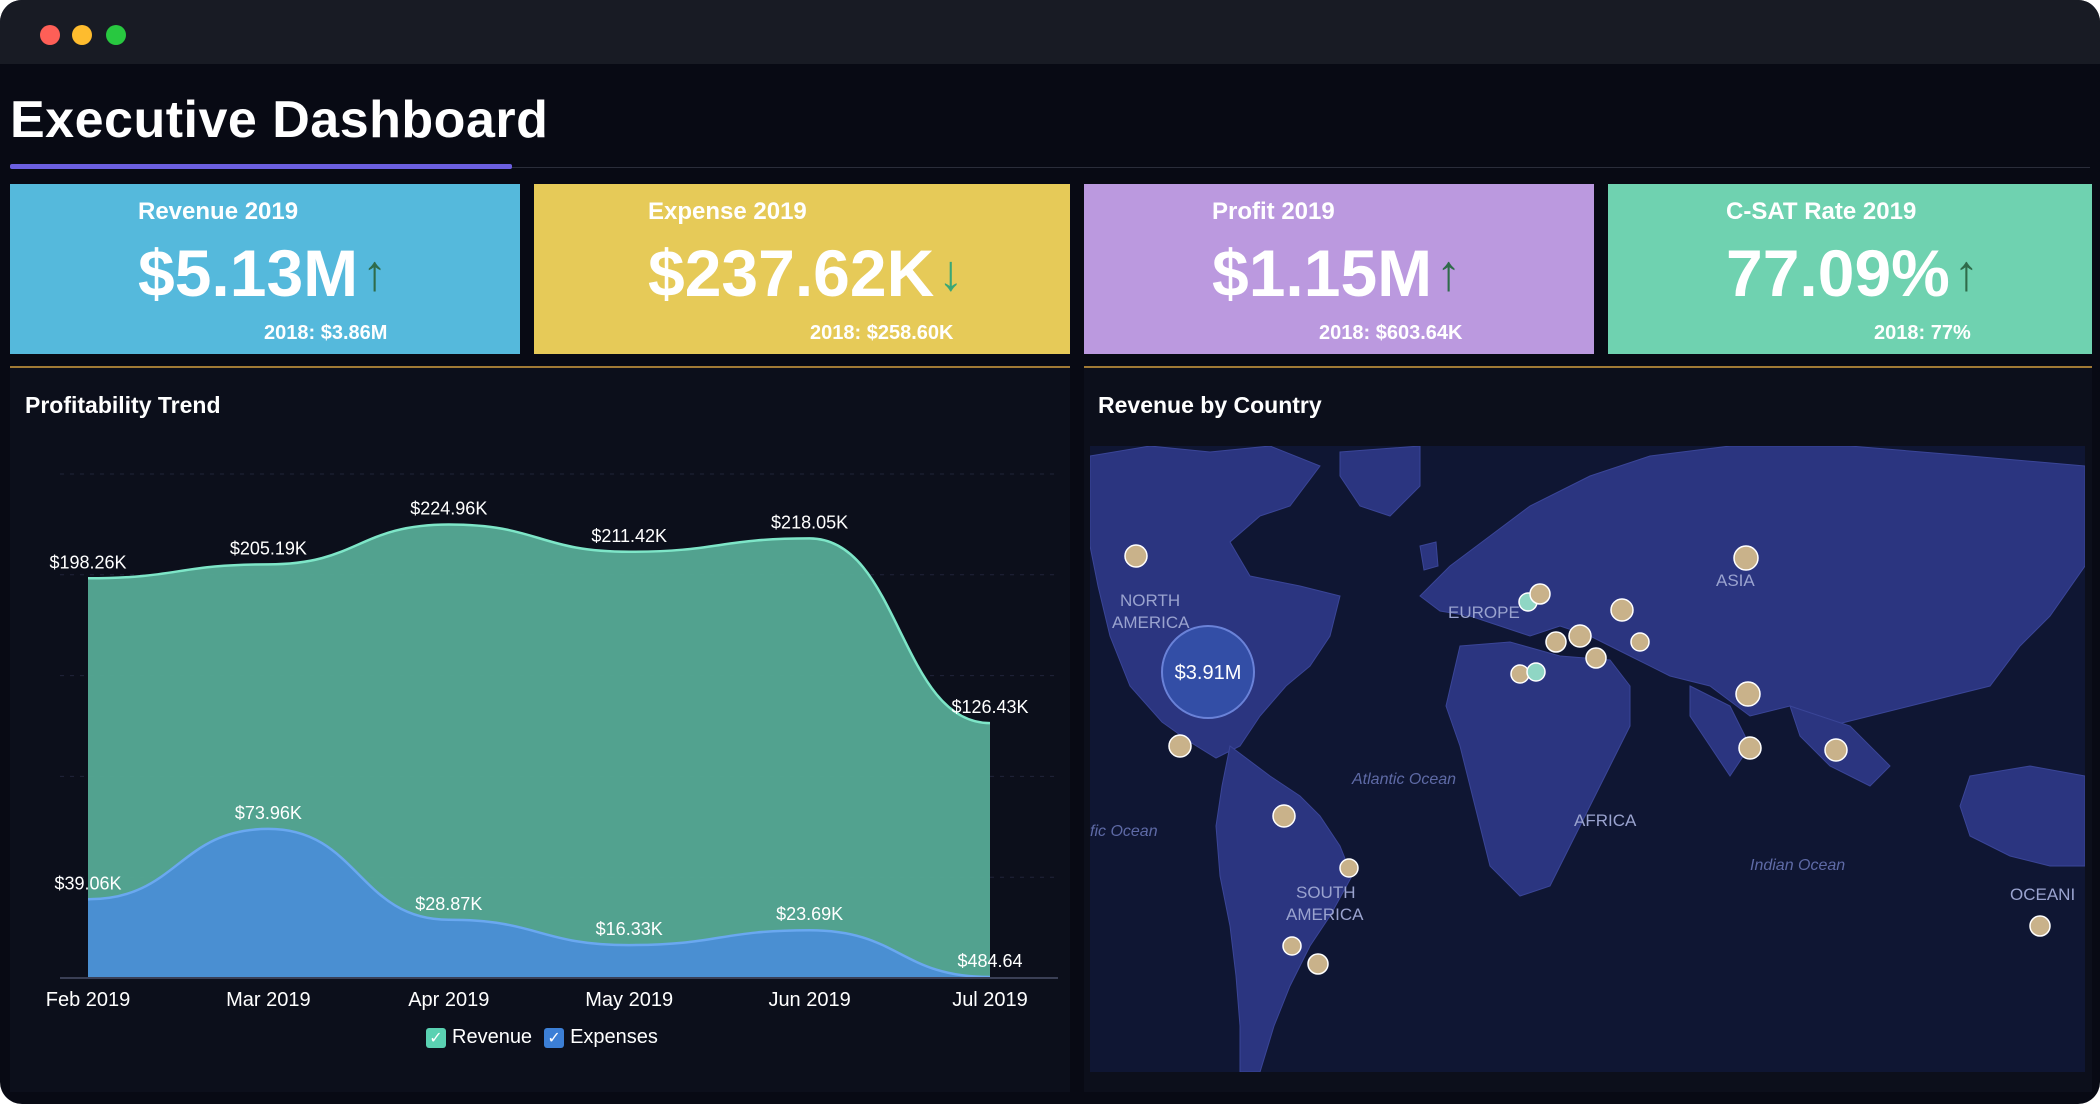 This screenshot has width=2100, height=1104. I want to click on legend-item-expenses: ✓ Expenses, so click(601, 1037).